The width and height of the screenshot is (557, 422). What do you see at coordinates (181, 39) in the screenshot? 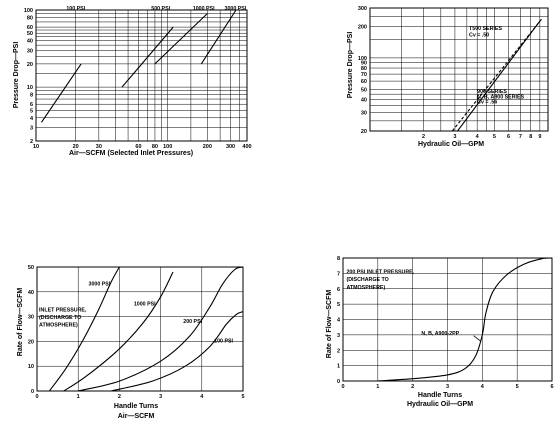
I see `series-line-1000-psi` at bounding box center [181, 39].